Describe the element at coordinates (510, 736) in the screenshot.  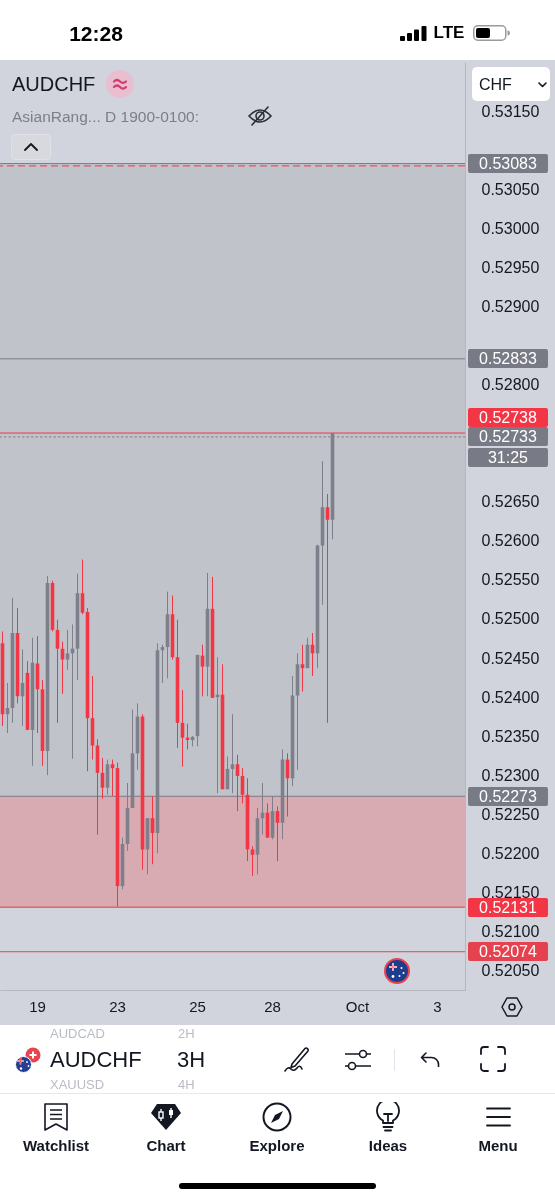
I see `y-tick-label: 0.52350` at that location.